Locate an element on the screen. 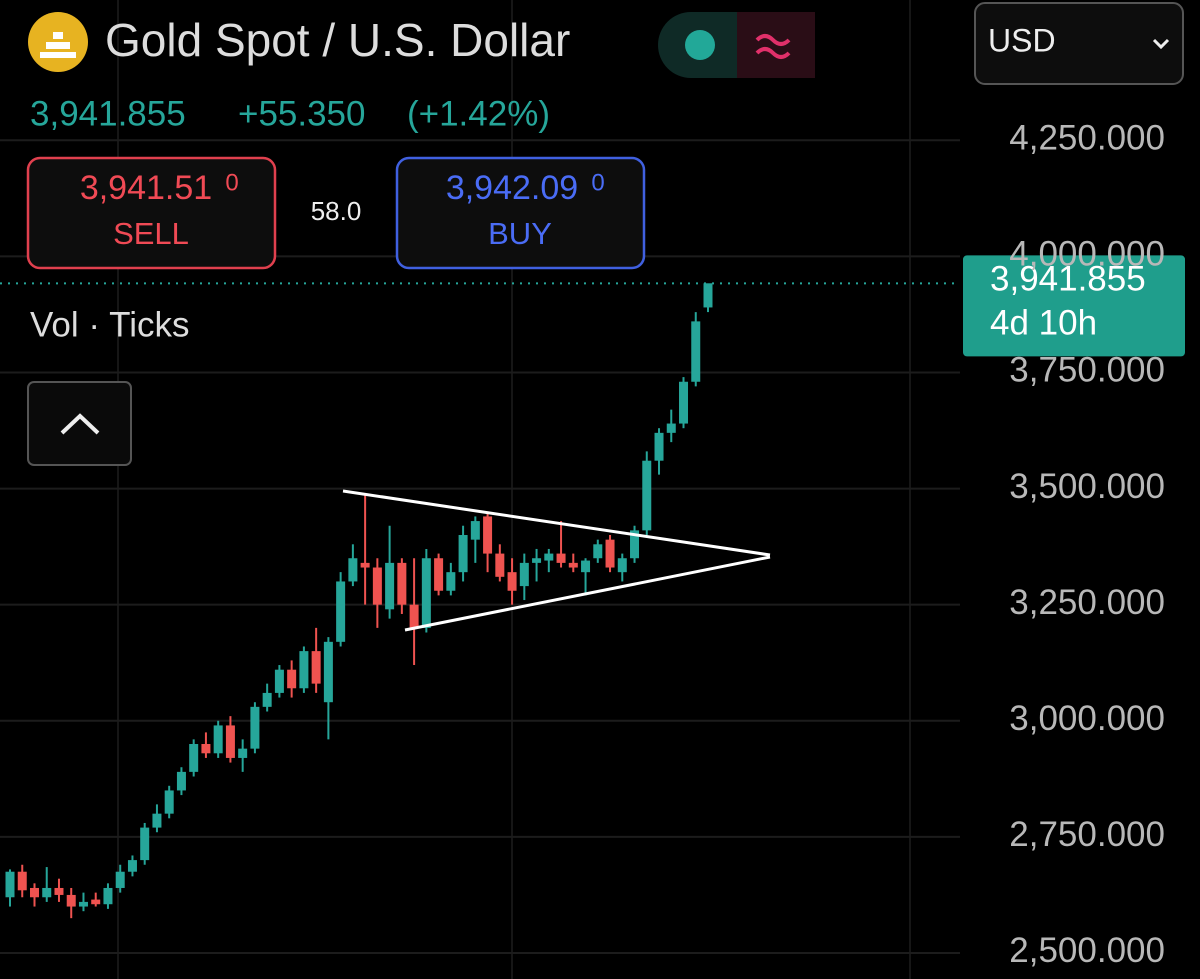  price-tag-box is located at coordinates (1074, 306).